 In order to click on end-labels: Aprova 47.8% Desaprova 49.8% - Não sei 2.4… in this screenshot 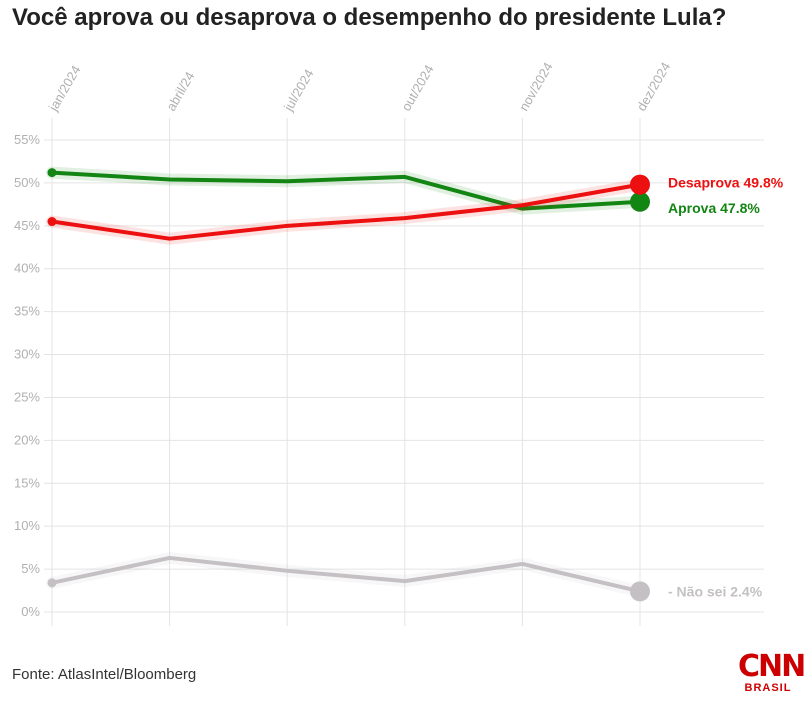, I will do `click(726, 387)`.